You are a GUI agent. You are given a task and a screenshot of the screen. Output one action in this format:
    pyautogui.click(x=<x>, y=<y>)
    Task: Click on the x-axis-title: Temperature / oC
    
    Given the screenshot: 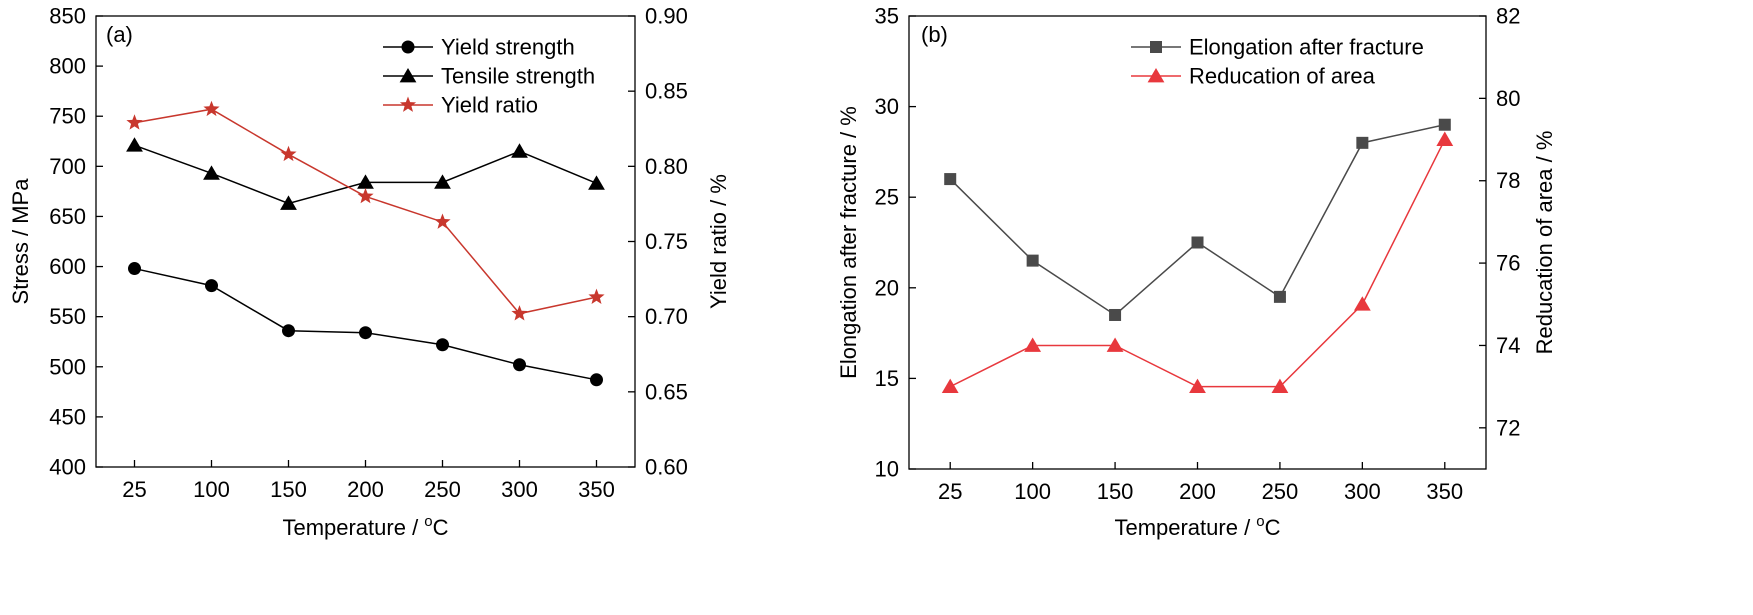 What is the action you would take?
    pyautogui.click(x=1197, y=526)
    